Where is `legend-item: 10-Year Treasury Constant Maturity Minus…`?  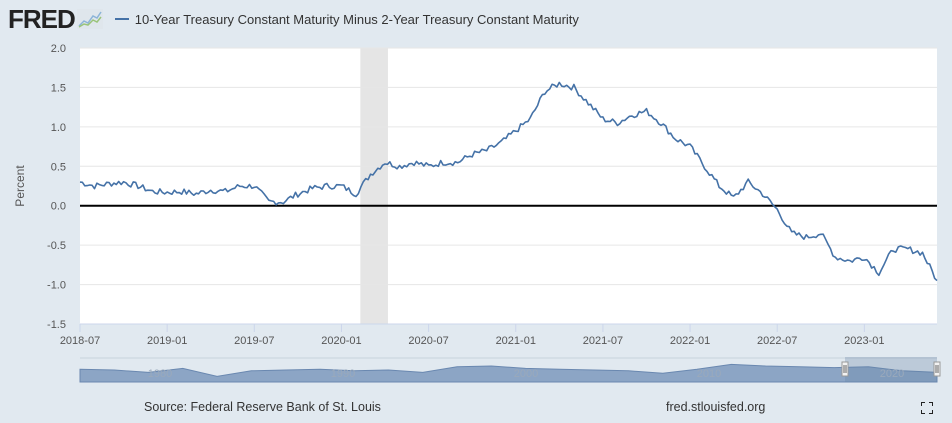 legend-item: 10-Year Treasury Constant Maturity Minus… is located at coordinates (346, 19).